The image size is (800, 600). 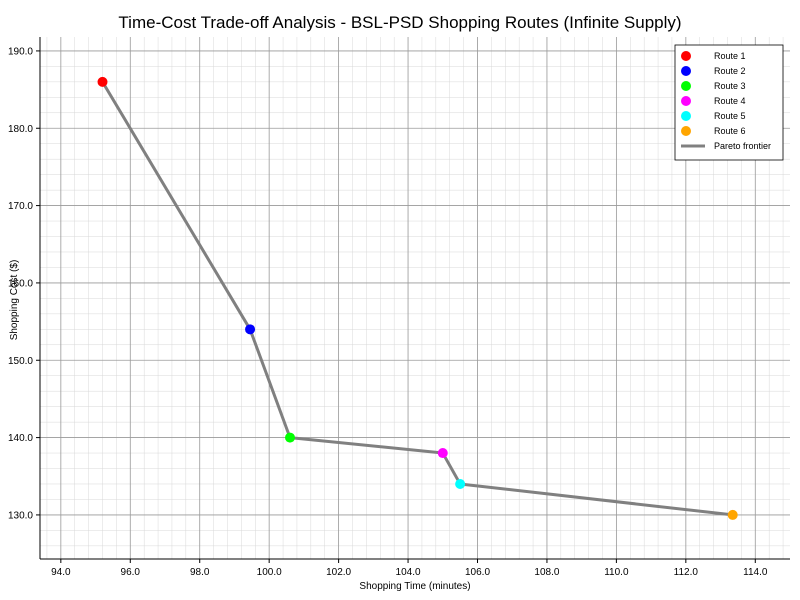 What do you see at coordinates (730, 71) in the screenshot?
I see `legend-label-route-2: Route 2` at bounding box center [730, 71].